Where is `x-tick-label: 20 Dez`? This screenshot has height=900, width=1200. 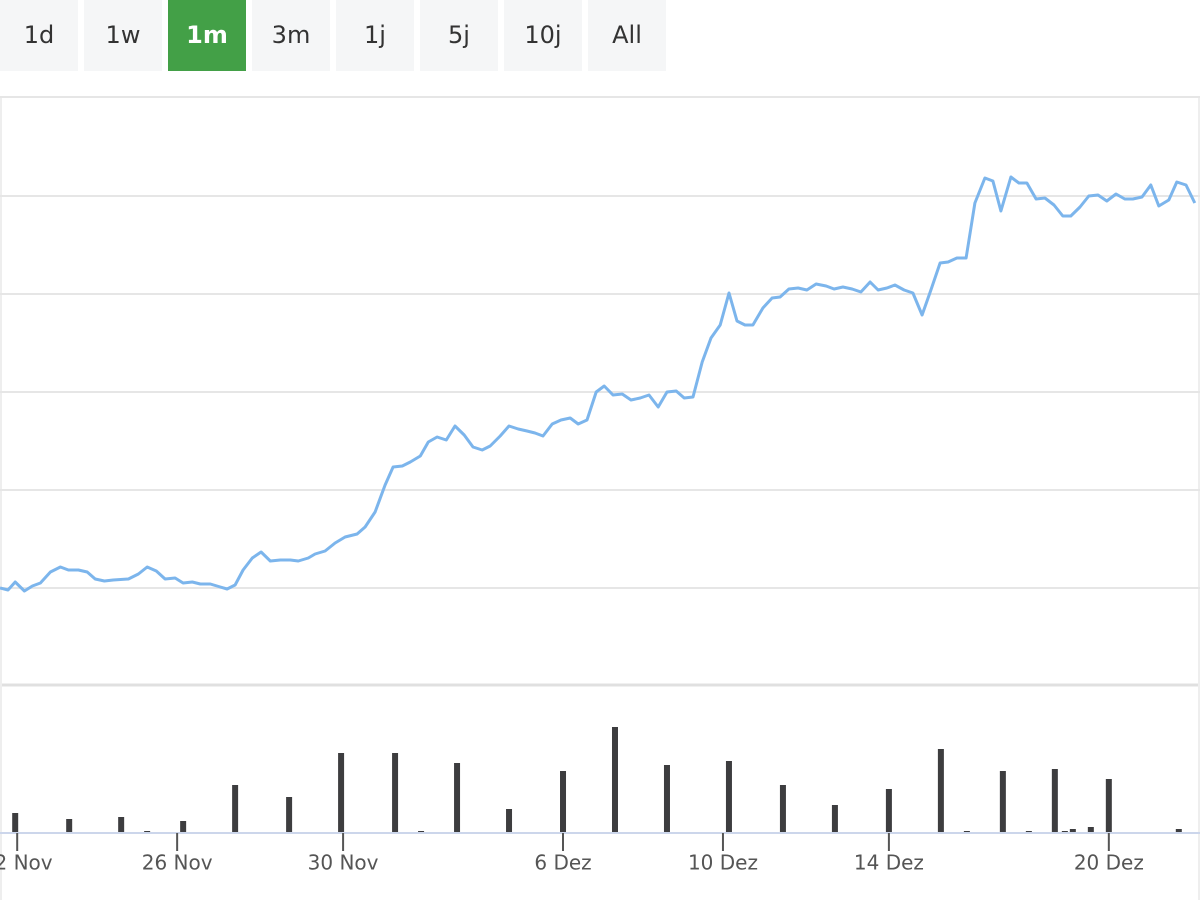
x-tick-label: 20 Dez is located at coordinates (1109, 863).